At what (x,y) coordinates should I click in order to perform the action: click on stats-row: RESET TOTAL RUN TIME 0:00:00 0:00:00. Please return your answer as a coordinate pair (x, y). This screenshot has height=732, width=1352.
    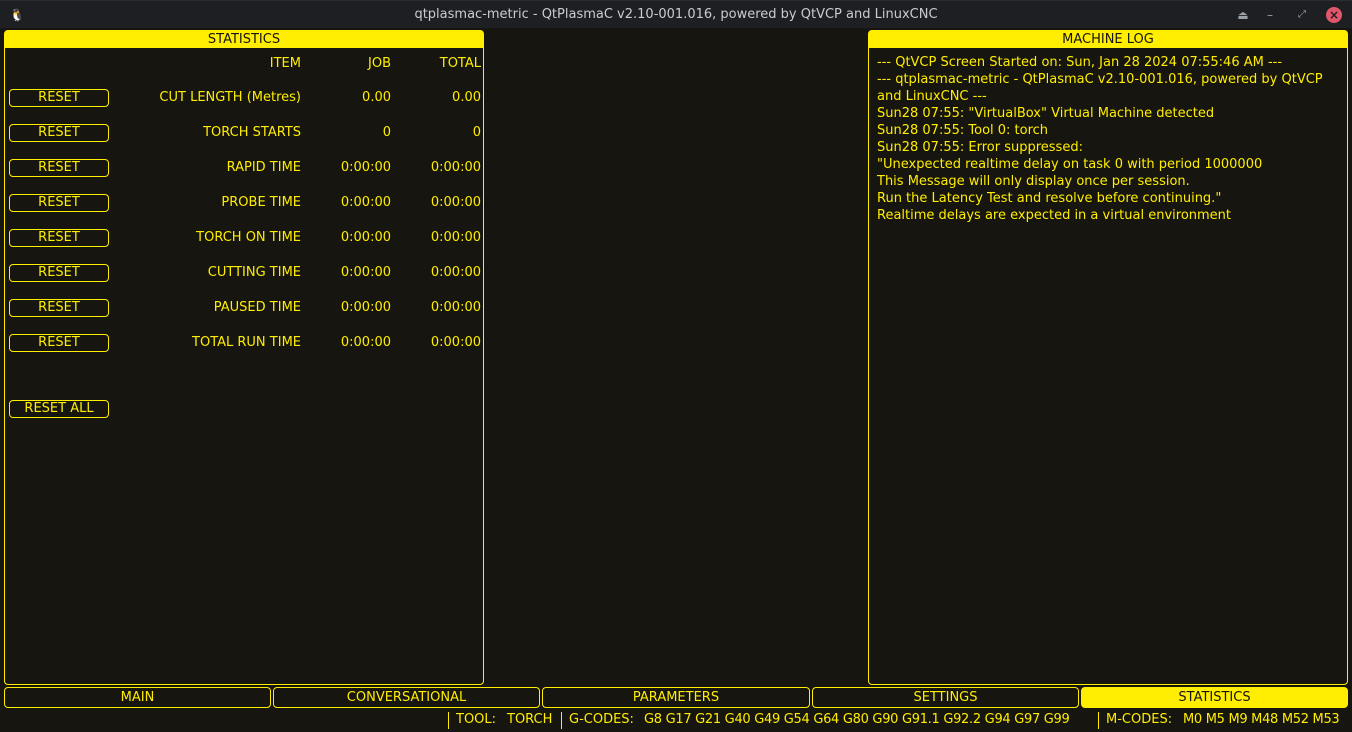
    Looking at the image, I should click on (245, 343).